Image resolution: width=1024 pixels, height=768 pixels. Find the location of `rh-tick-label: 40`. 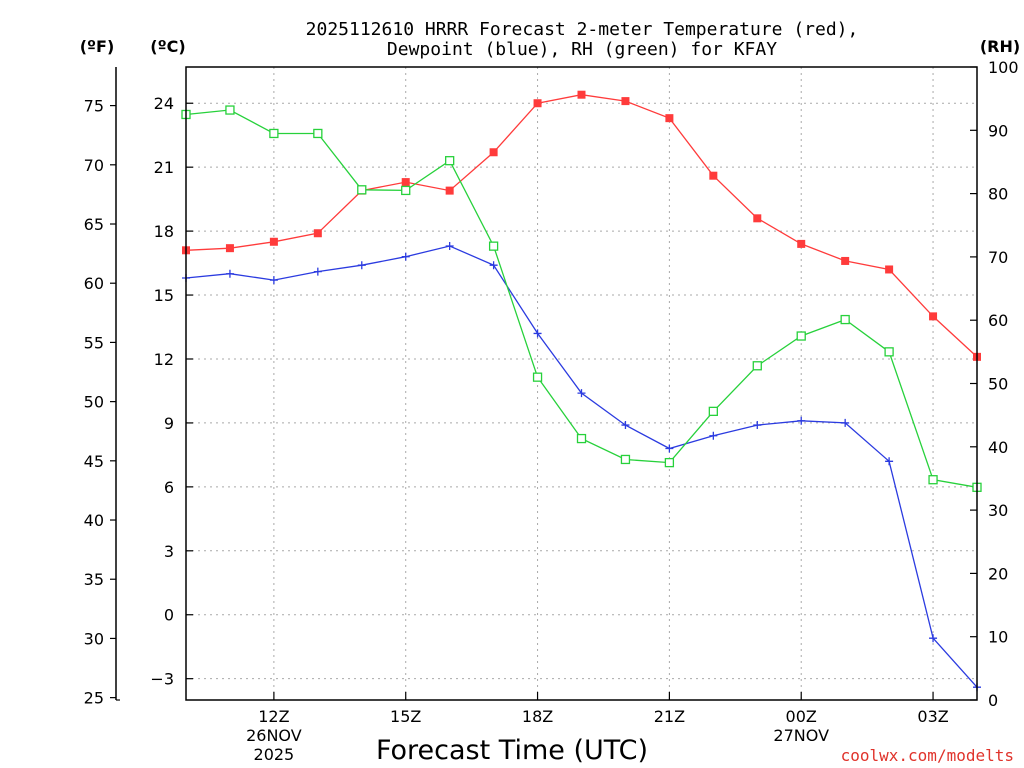

rh-tick-label: 40 is located at coordinates (998, 447).